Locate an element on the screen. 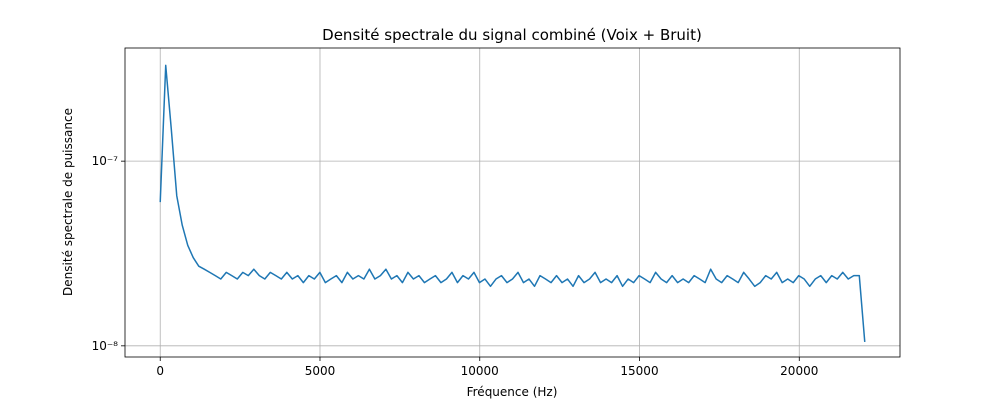 The height and width of the screenshot is (400, 1000). x-tick-label: 10000 is located at coordinates (480, 371).